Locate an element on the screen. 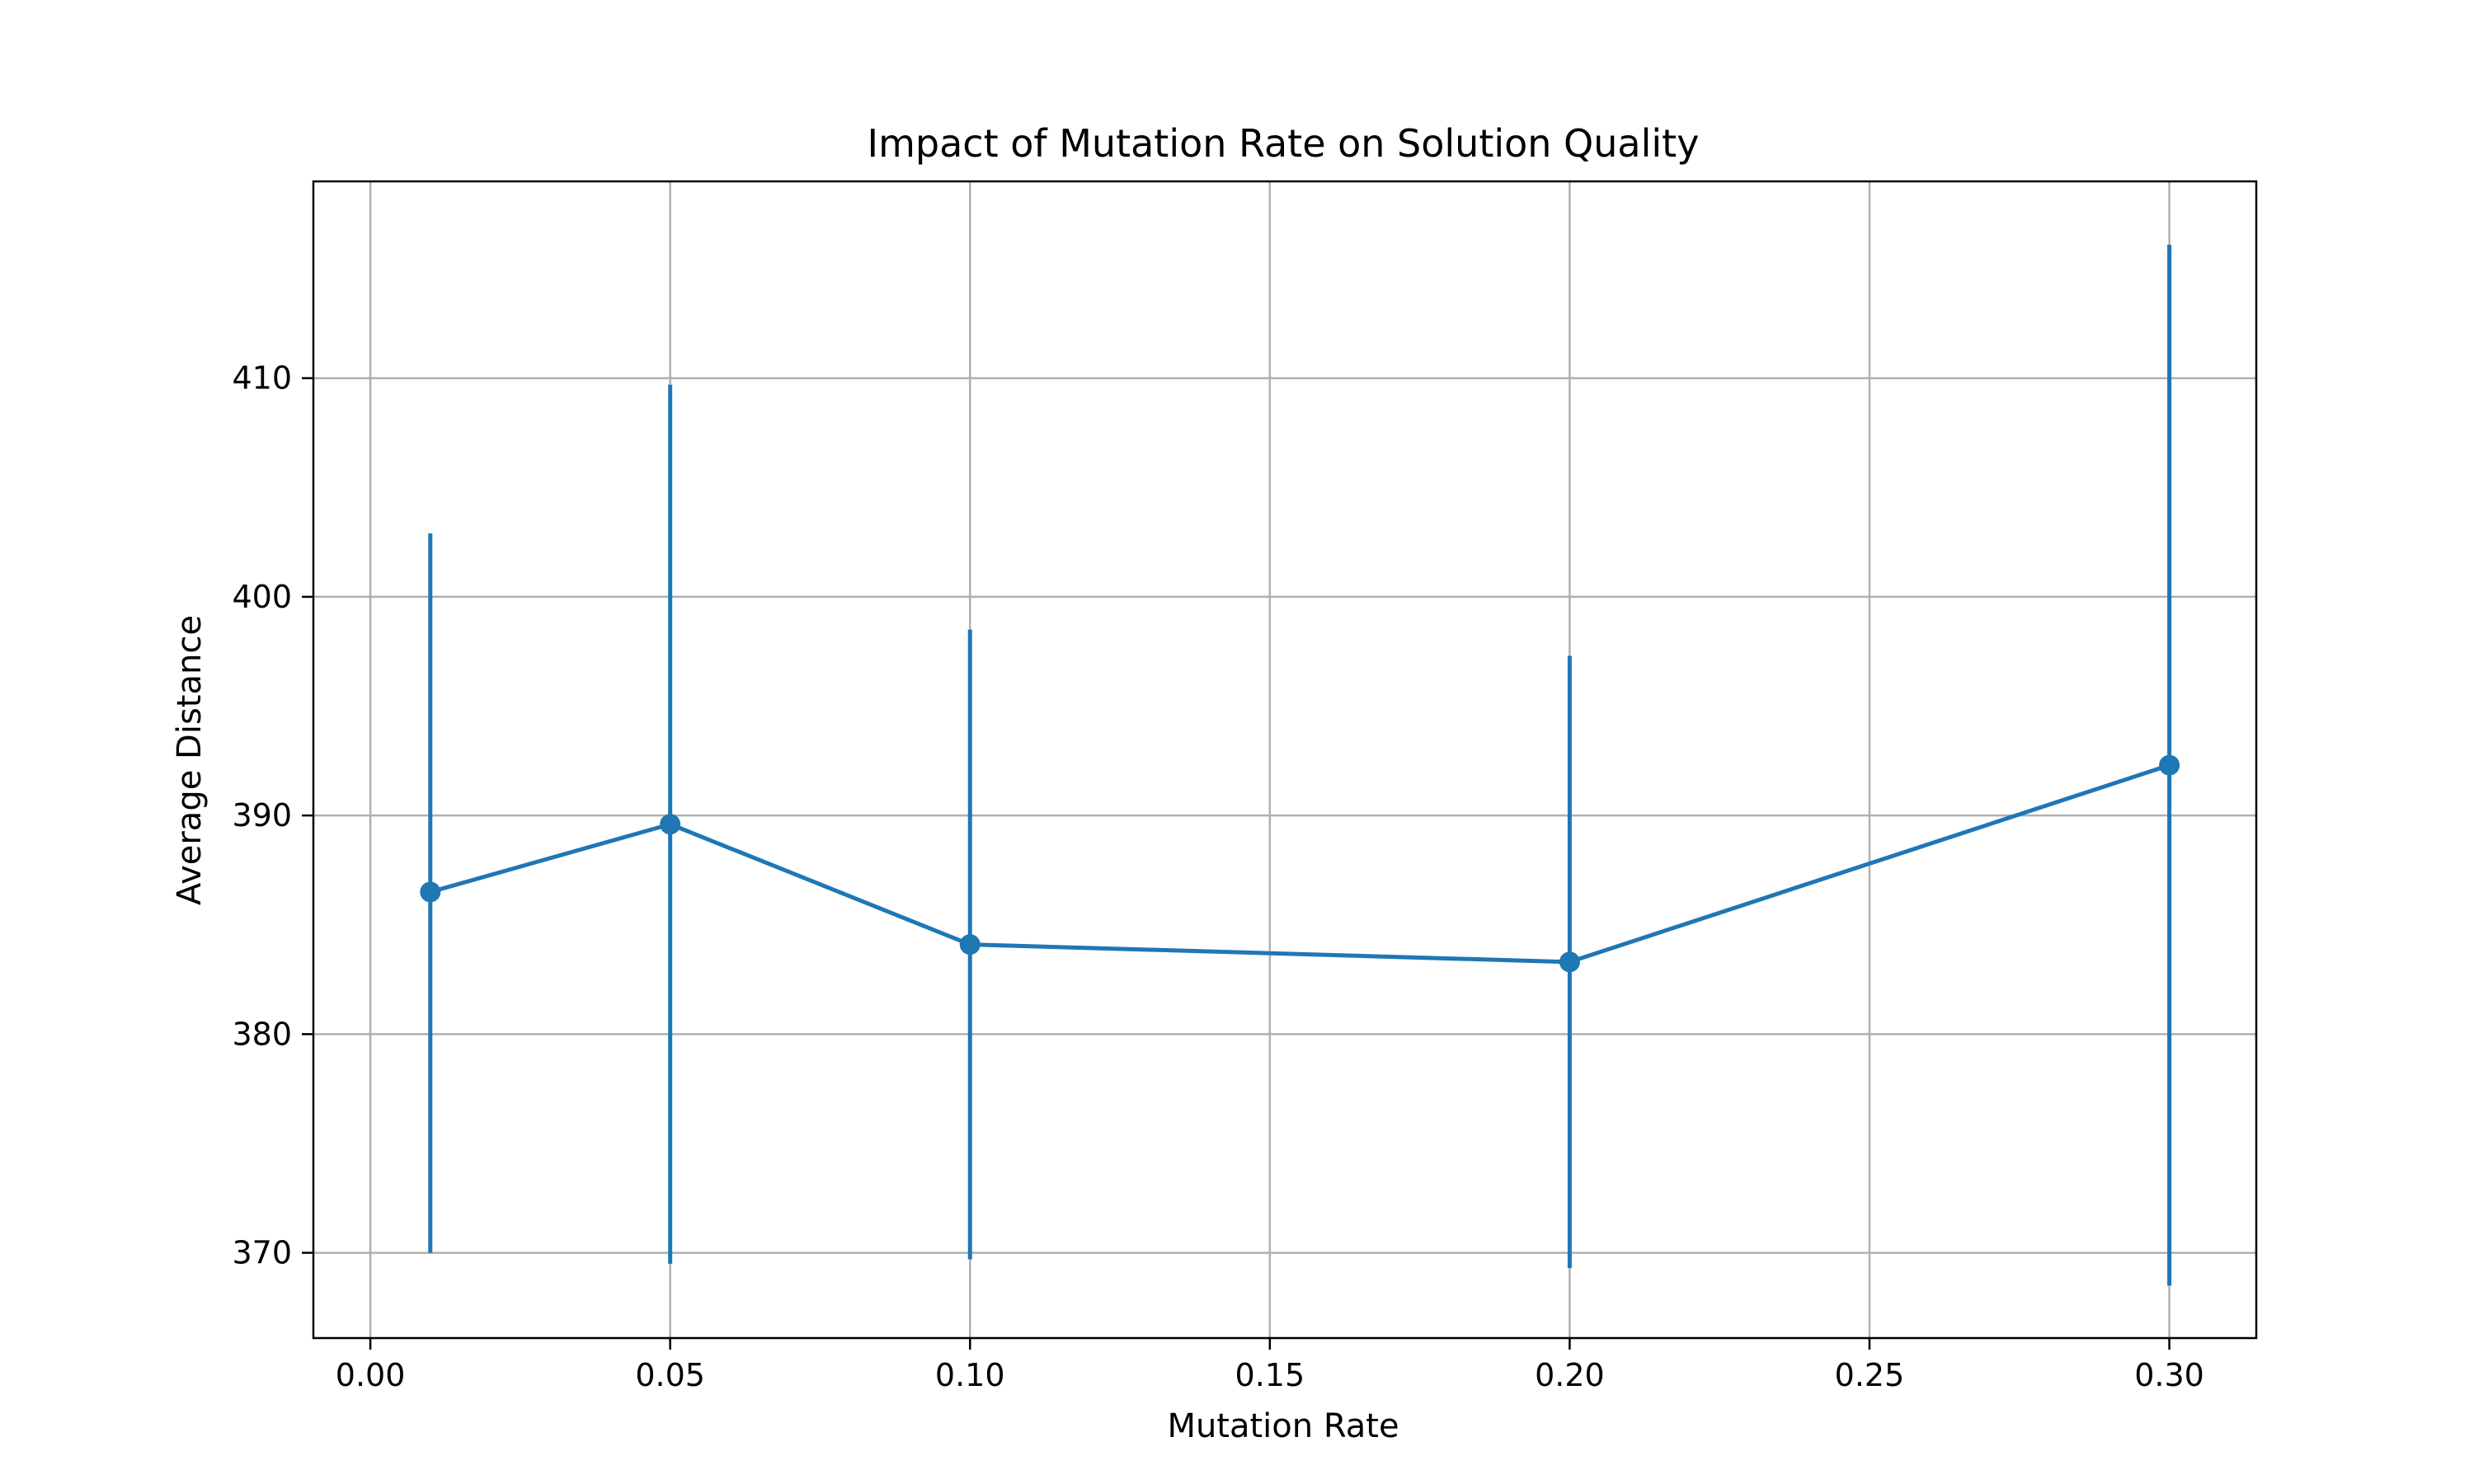  y-tick-label: 380 is located at coordinates (262, 1034).